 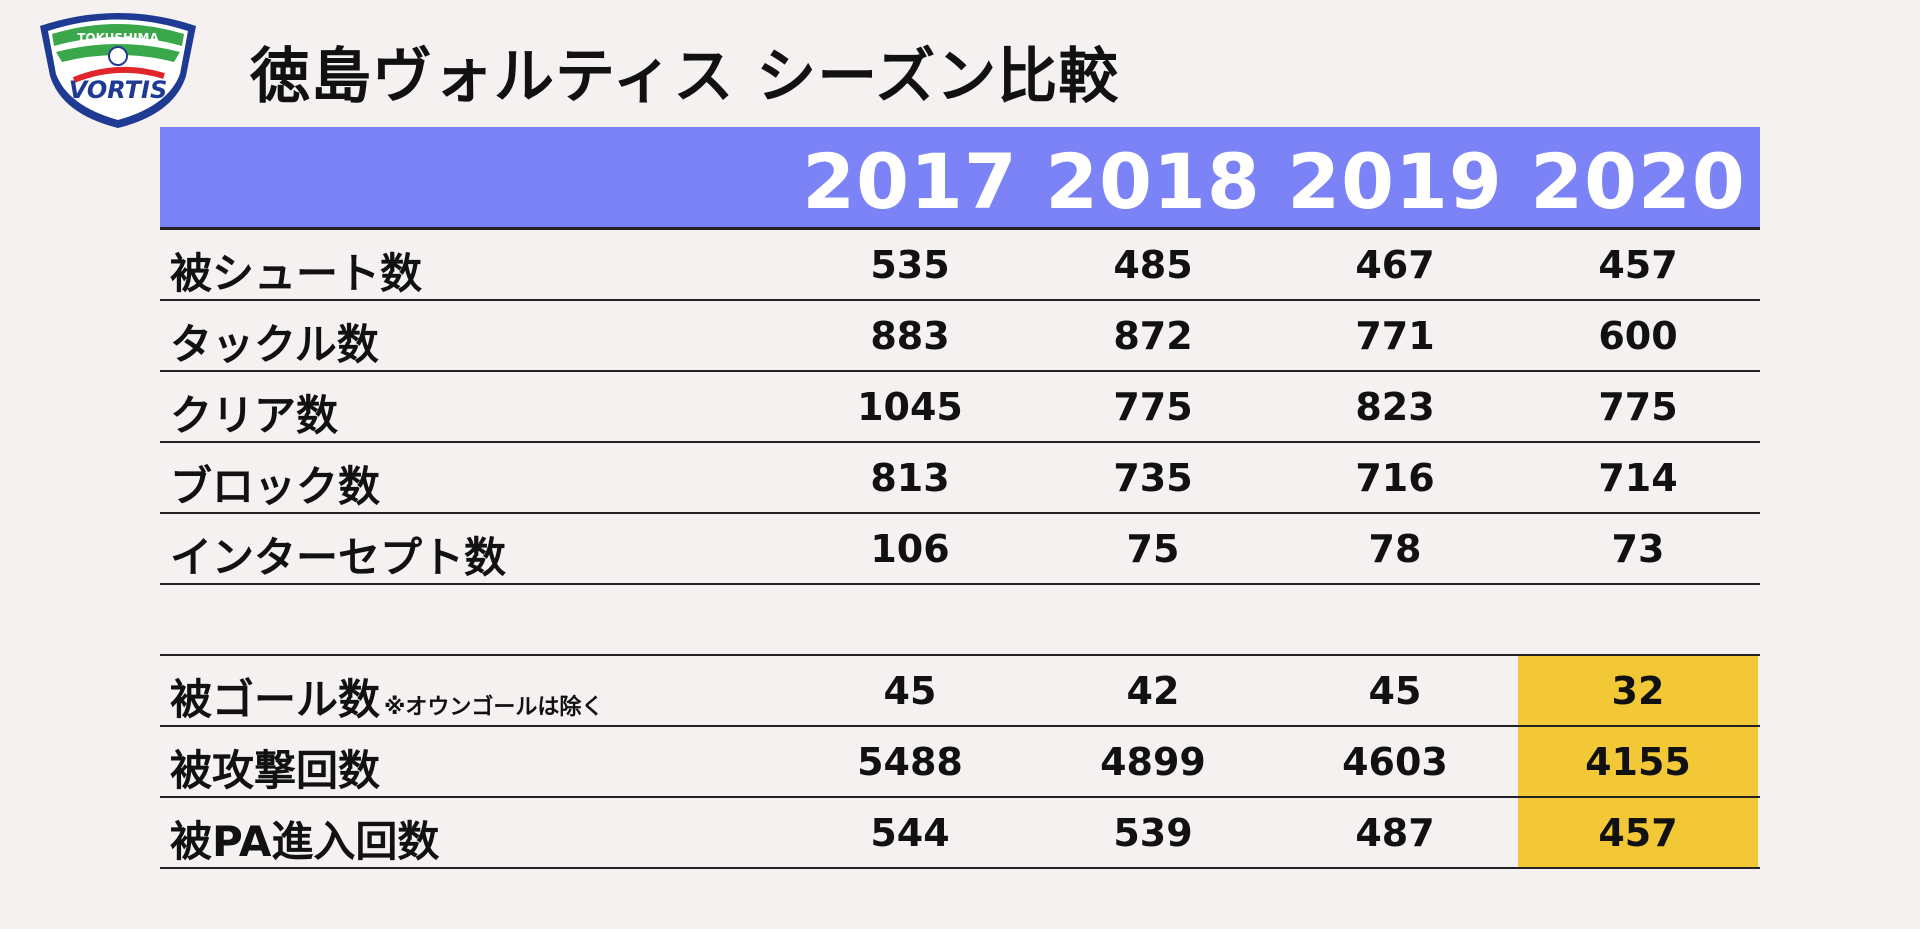 I want to click on table-row: 被攻撃回数 5488 4899 4603 4155, so click(x=960, y=762).